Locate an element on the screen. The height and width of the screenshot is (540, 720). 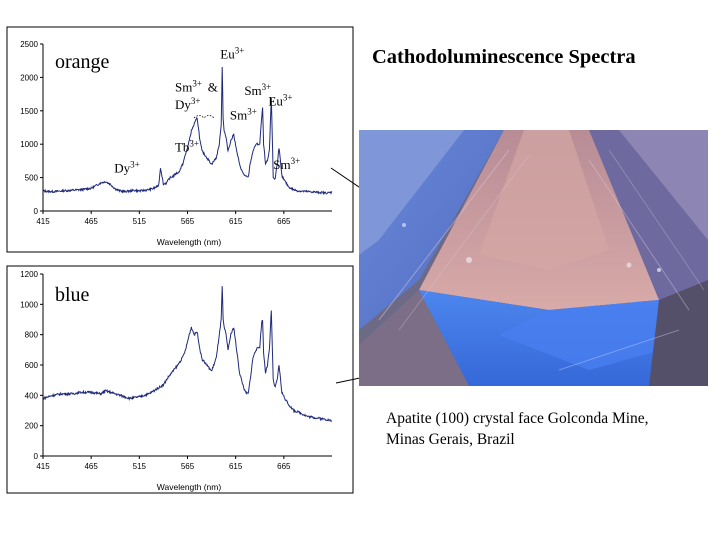
orange-x-tick-label: 565 is located at coordinates (188, 221).